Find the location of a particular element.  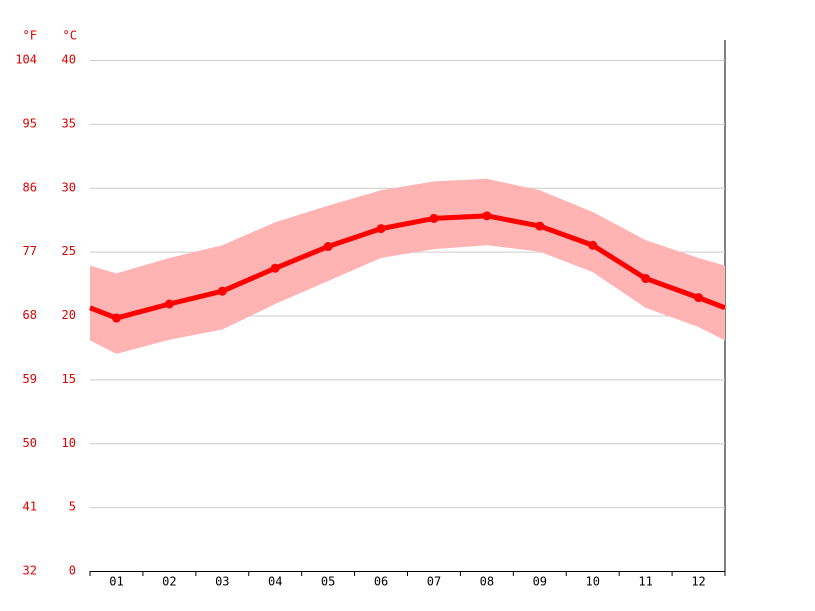

temperature-line is located at coordinates (407, 267).